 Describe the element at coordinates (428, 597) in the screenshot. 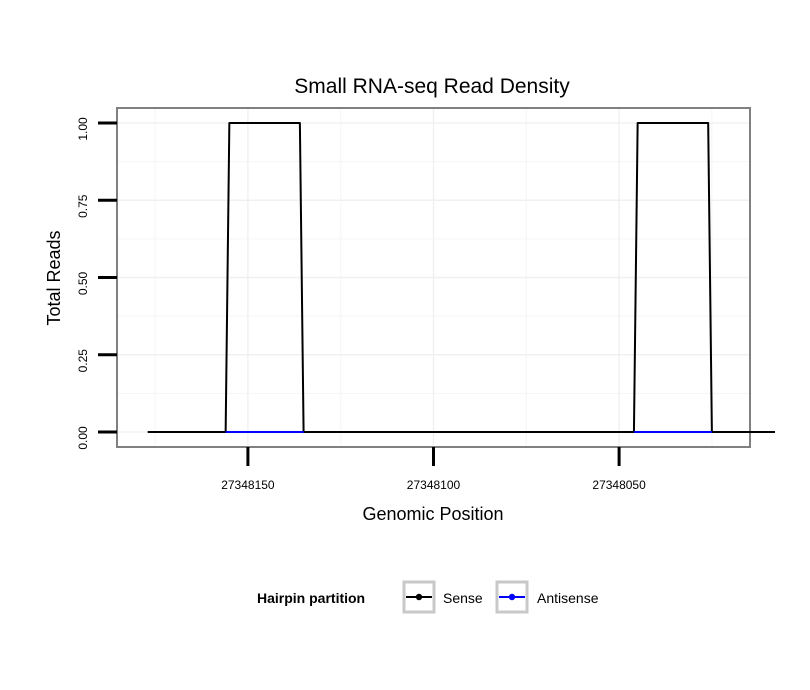

I see `legend: Hairpin partition Sense Antisense` at that location.